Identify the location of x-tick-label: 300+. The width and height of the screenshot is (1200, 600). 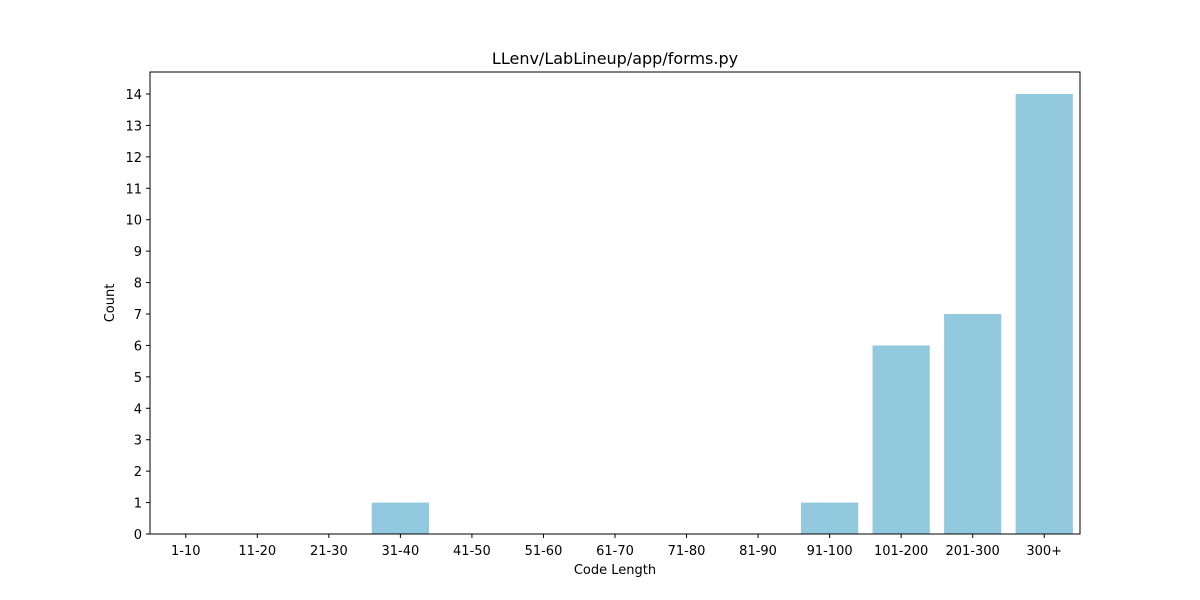
(1044, 551).